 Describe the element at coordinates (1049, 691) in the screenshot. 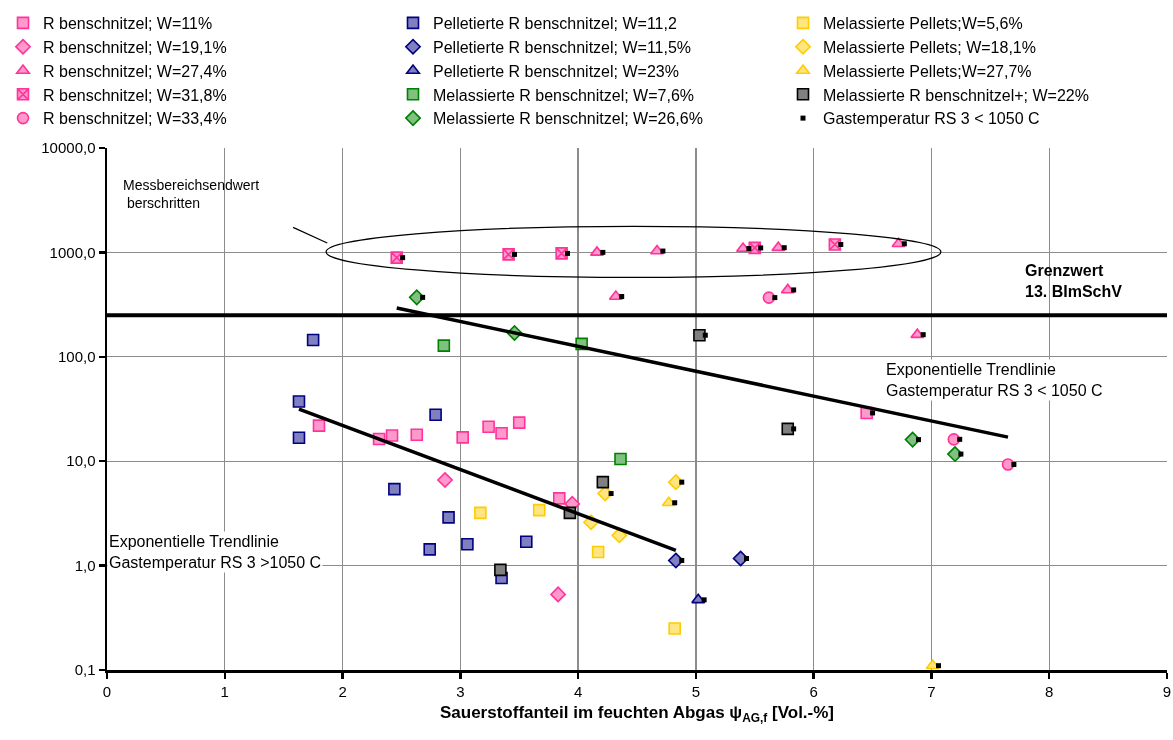

I see `x-tick-label: 8` at that location.